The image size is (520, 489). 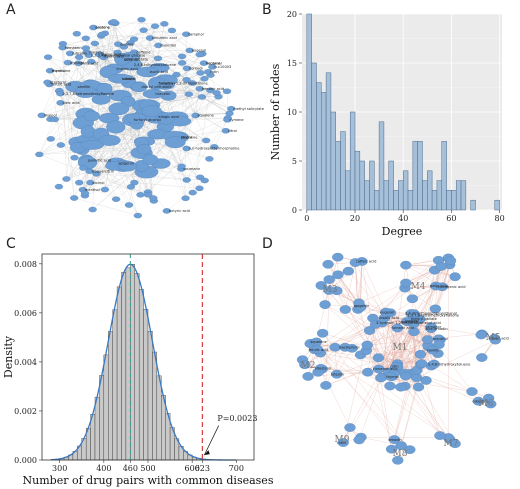 What do you see at coordinates (192, 468) in the screenshot?
I see `x-tick-label: 600` at bounding box center [192, 468].